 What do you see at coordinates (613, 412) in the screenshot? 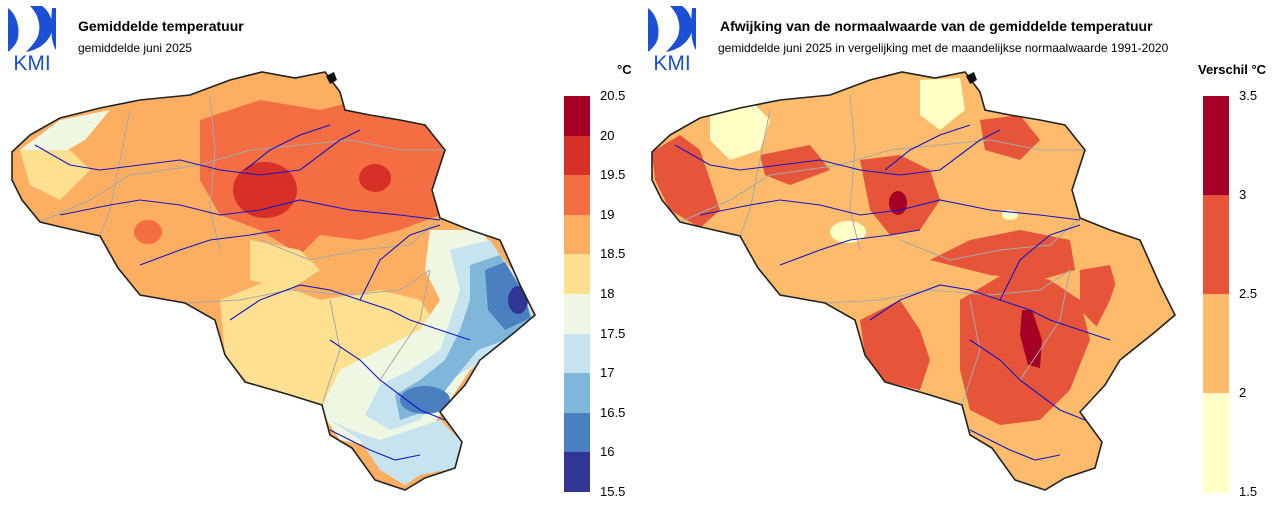
I see `temperature-legend-tick: 16.5` at bounding box center [613, 412].